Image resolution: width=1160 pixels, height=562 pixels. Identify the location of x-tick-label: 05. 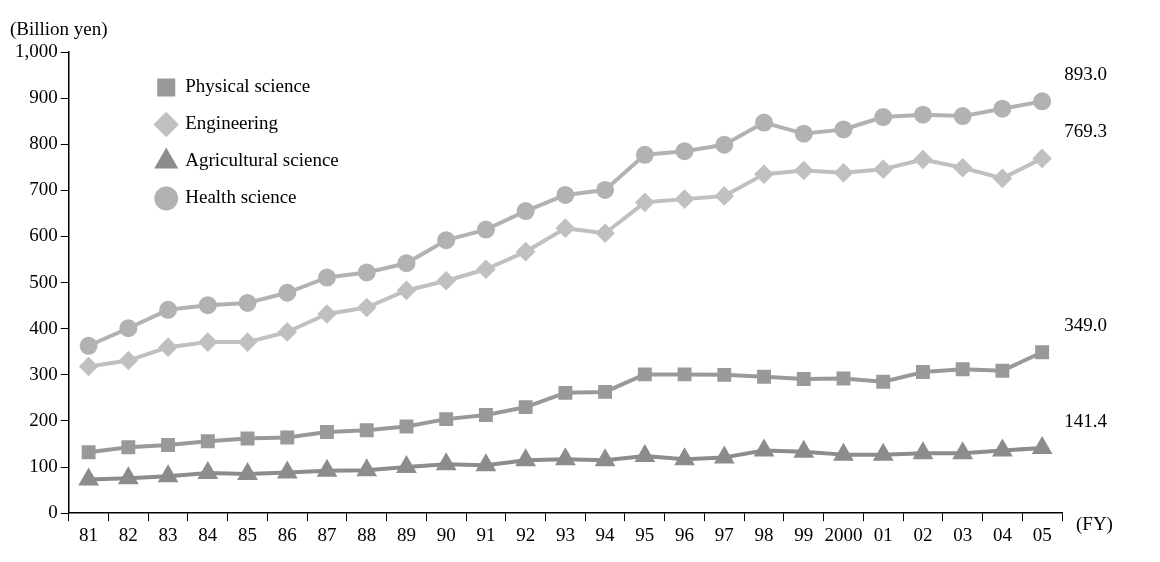
(1042, 534).